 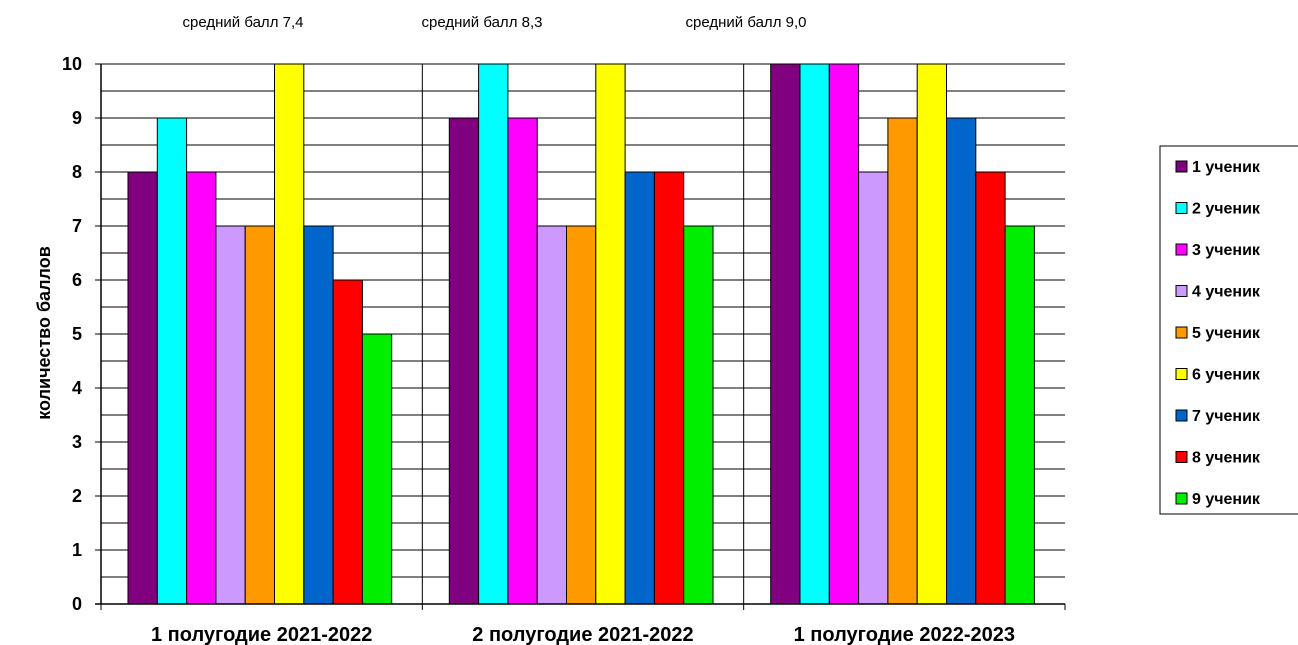 What do you see at coordinates (1226, 209) in the screenshot?
I see `legend-label: 2 ученик` at bounding box center [1226, 209].